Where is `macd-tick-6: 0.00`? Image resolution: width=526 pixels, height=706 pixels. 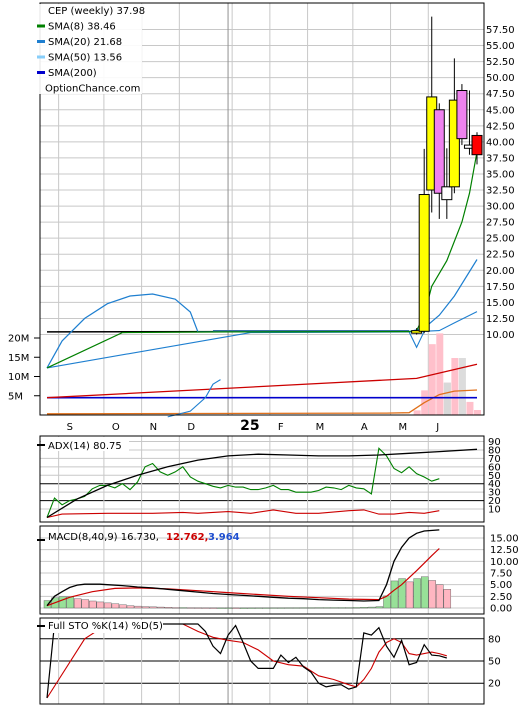
macd-tick-6: 0.00 is located at coordinates (501, 609).